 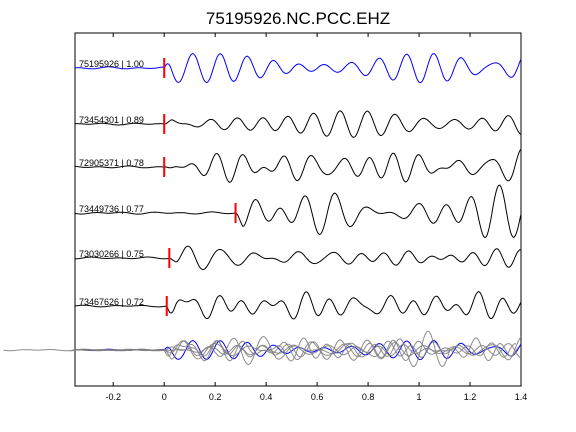 What do you see at coordinates (419, 397) in the screenshot?
I see `x-tick-label: 1` at bounding box center [419, 397].